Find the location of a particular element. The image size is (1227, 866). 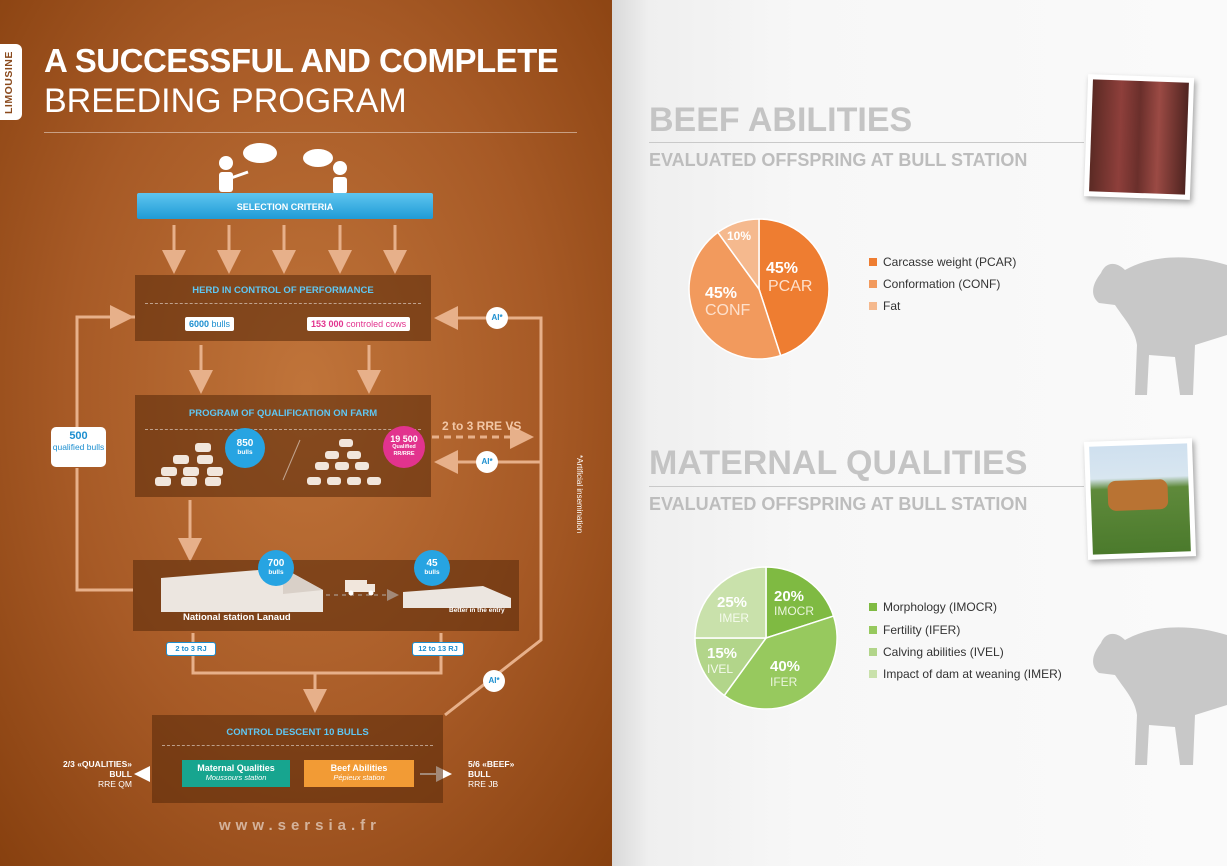

bull-silhouette-top is located at coordinates (1160, 326).